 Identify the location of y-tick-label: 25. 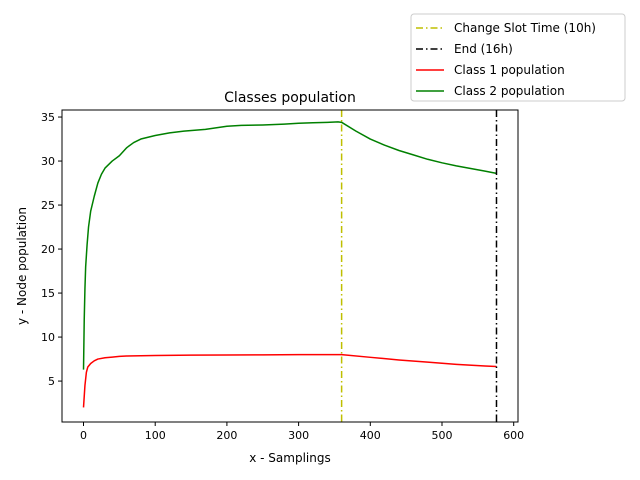
(48, 205).